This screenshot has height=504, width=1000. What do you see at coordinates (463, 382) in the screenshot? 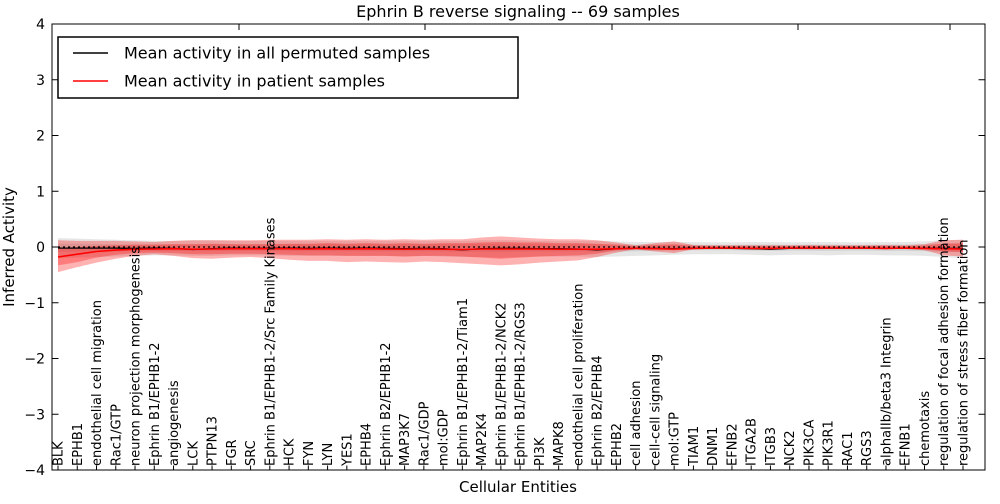
I see `x-category-label: Ephrin B1/EPHB1-2/Tiam1` at bounding box center [463, 382].